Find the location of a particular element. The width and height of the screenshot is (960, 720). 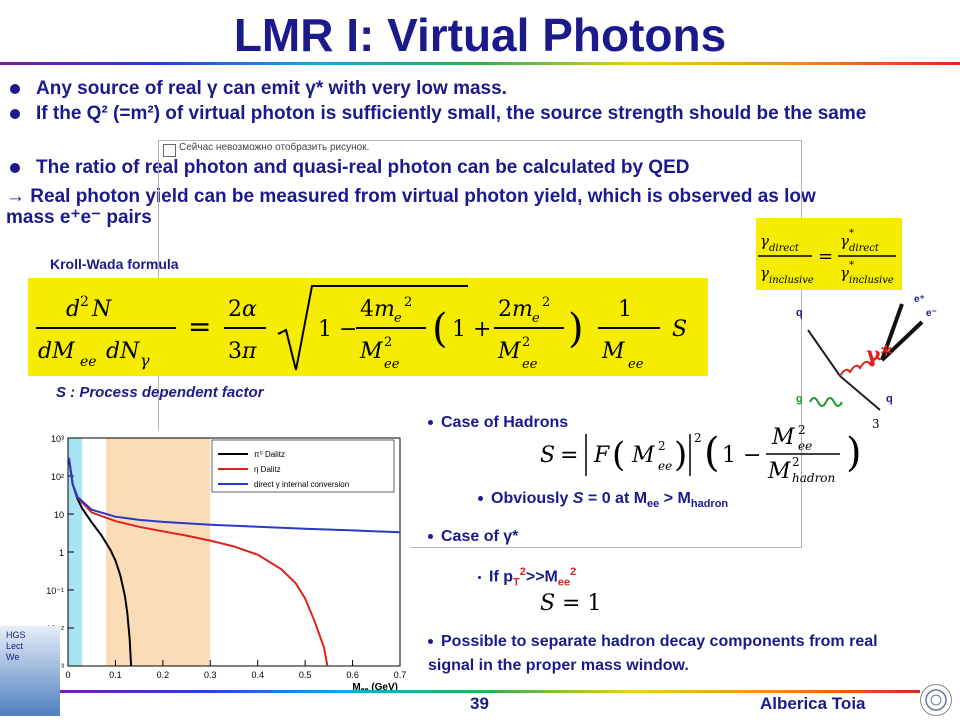

gamma-star-label: γ* is located at coordinates (879, 355).